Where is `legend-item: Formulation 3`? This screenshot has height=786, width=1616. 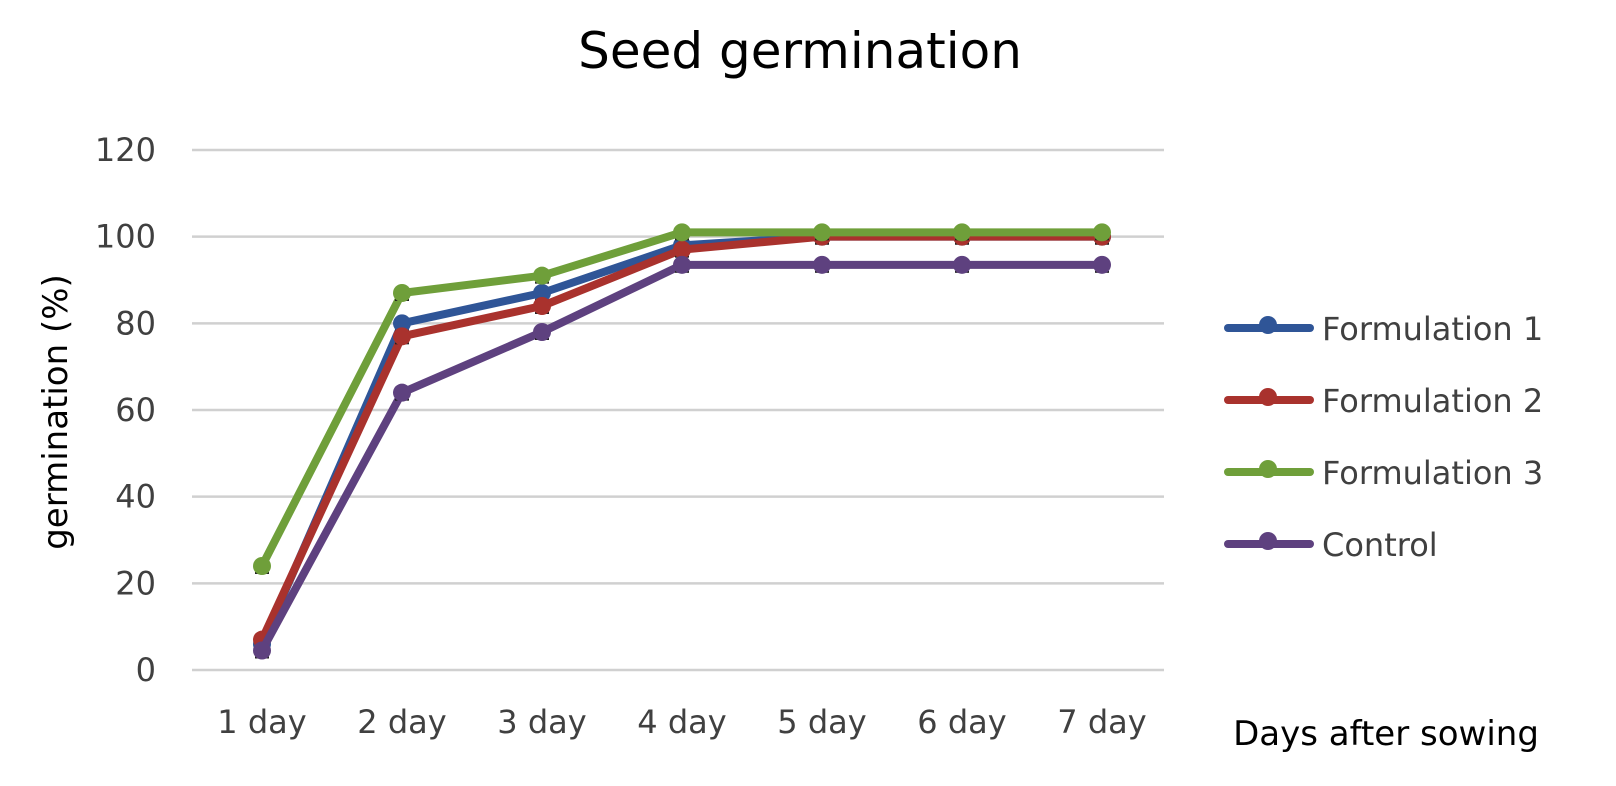 legend-item: Formulation 3 is located at coordinates (1383, 473).